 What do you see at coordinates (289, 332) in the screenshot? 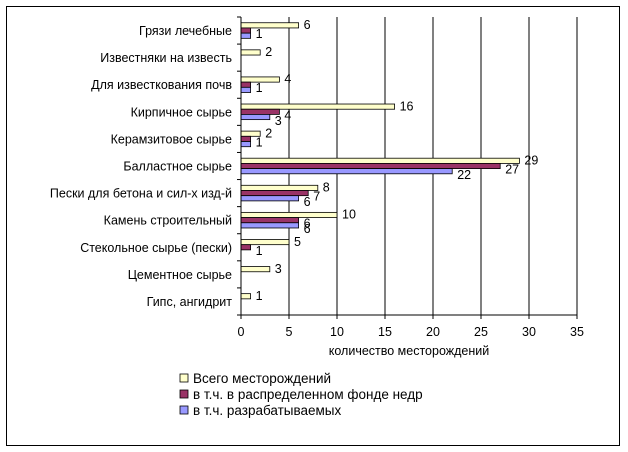
I see `x-tick-label: 5` at bounding box center [289, 332].